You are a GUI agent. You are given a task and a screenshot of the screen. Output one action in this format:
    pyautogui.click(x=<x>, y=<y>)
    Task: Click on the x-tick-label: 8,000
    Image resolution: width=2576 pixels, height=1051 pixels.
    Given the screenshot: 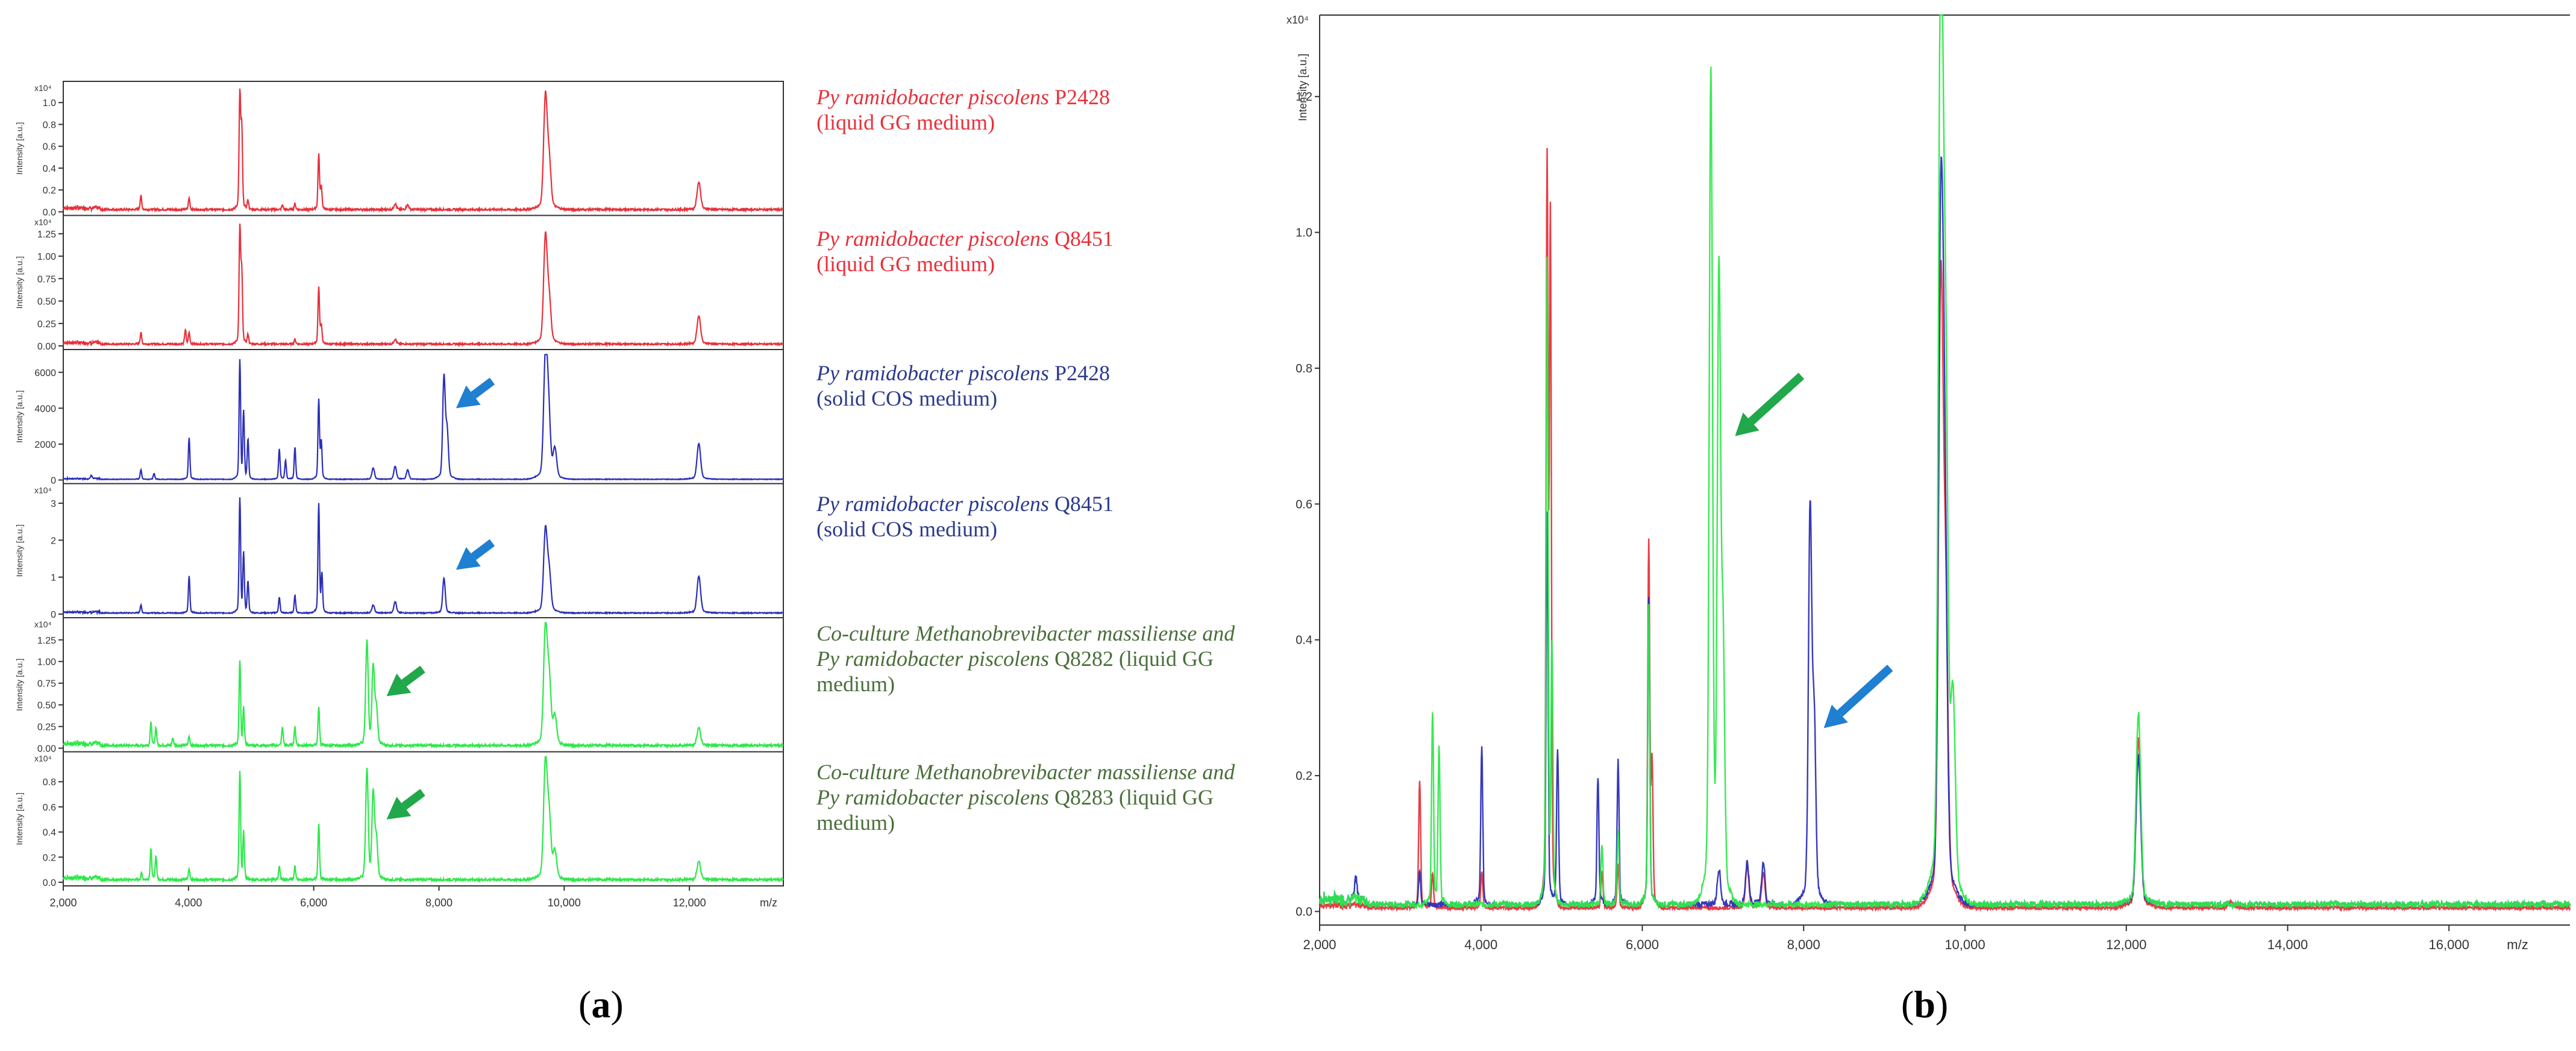 What is the action you would take?
    pyautogui.click(x=439, y=903)
    